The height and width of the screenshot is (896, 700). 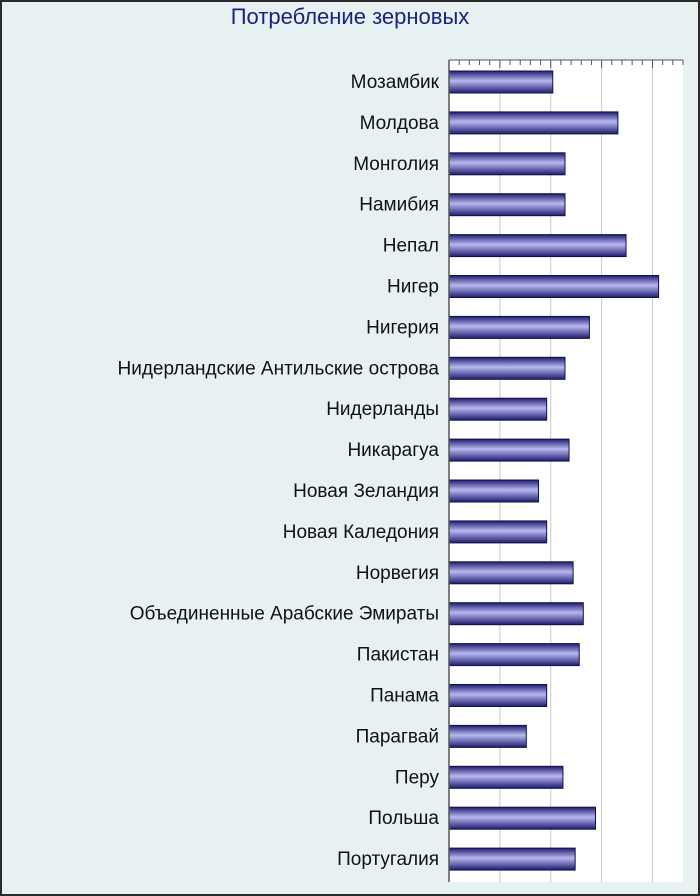 What do you see at coordinates (382, 409) in the screenshot?
I see `category-label: Нидерланды` at bounding box center [382, 409].